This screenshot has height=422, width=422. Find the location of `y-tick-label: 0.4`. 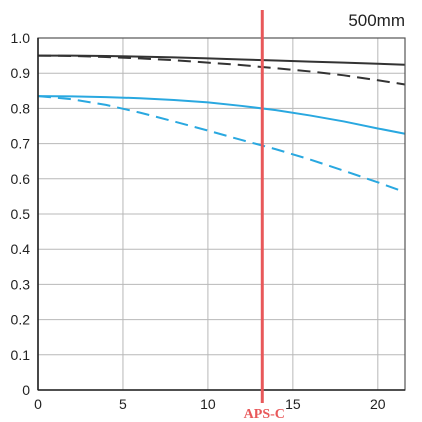

y-tick-label: 0.4 is located at coordinates (21, 249).